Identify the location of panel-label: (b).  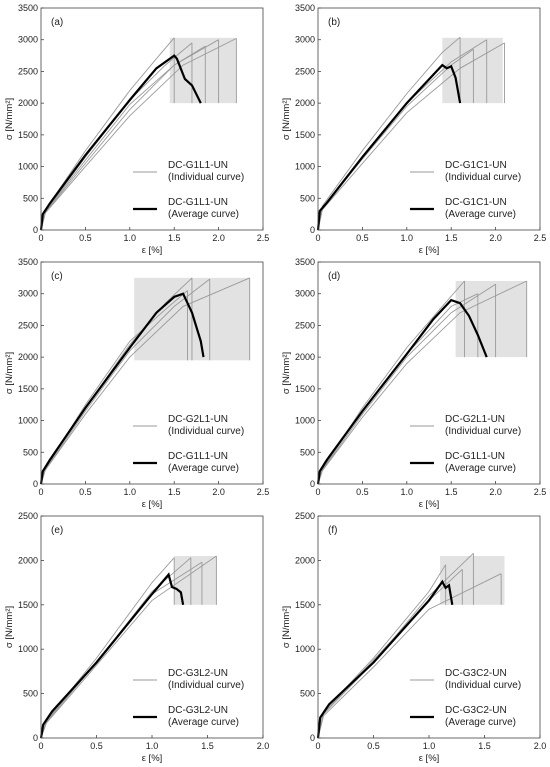
(334, 22).